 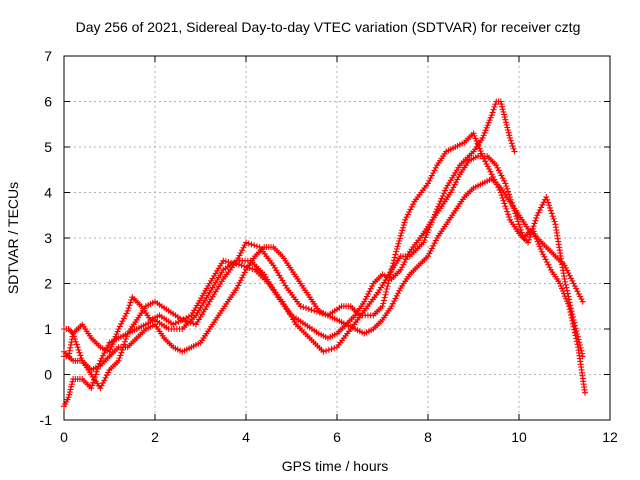 I want to click on x-tick-label: 10, so click(x=519, y=437).